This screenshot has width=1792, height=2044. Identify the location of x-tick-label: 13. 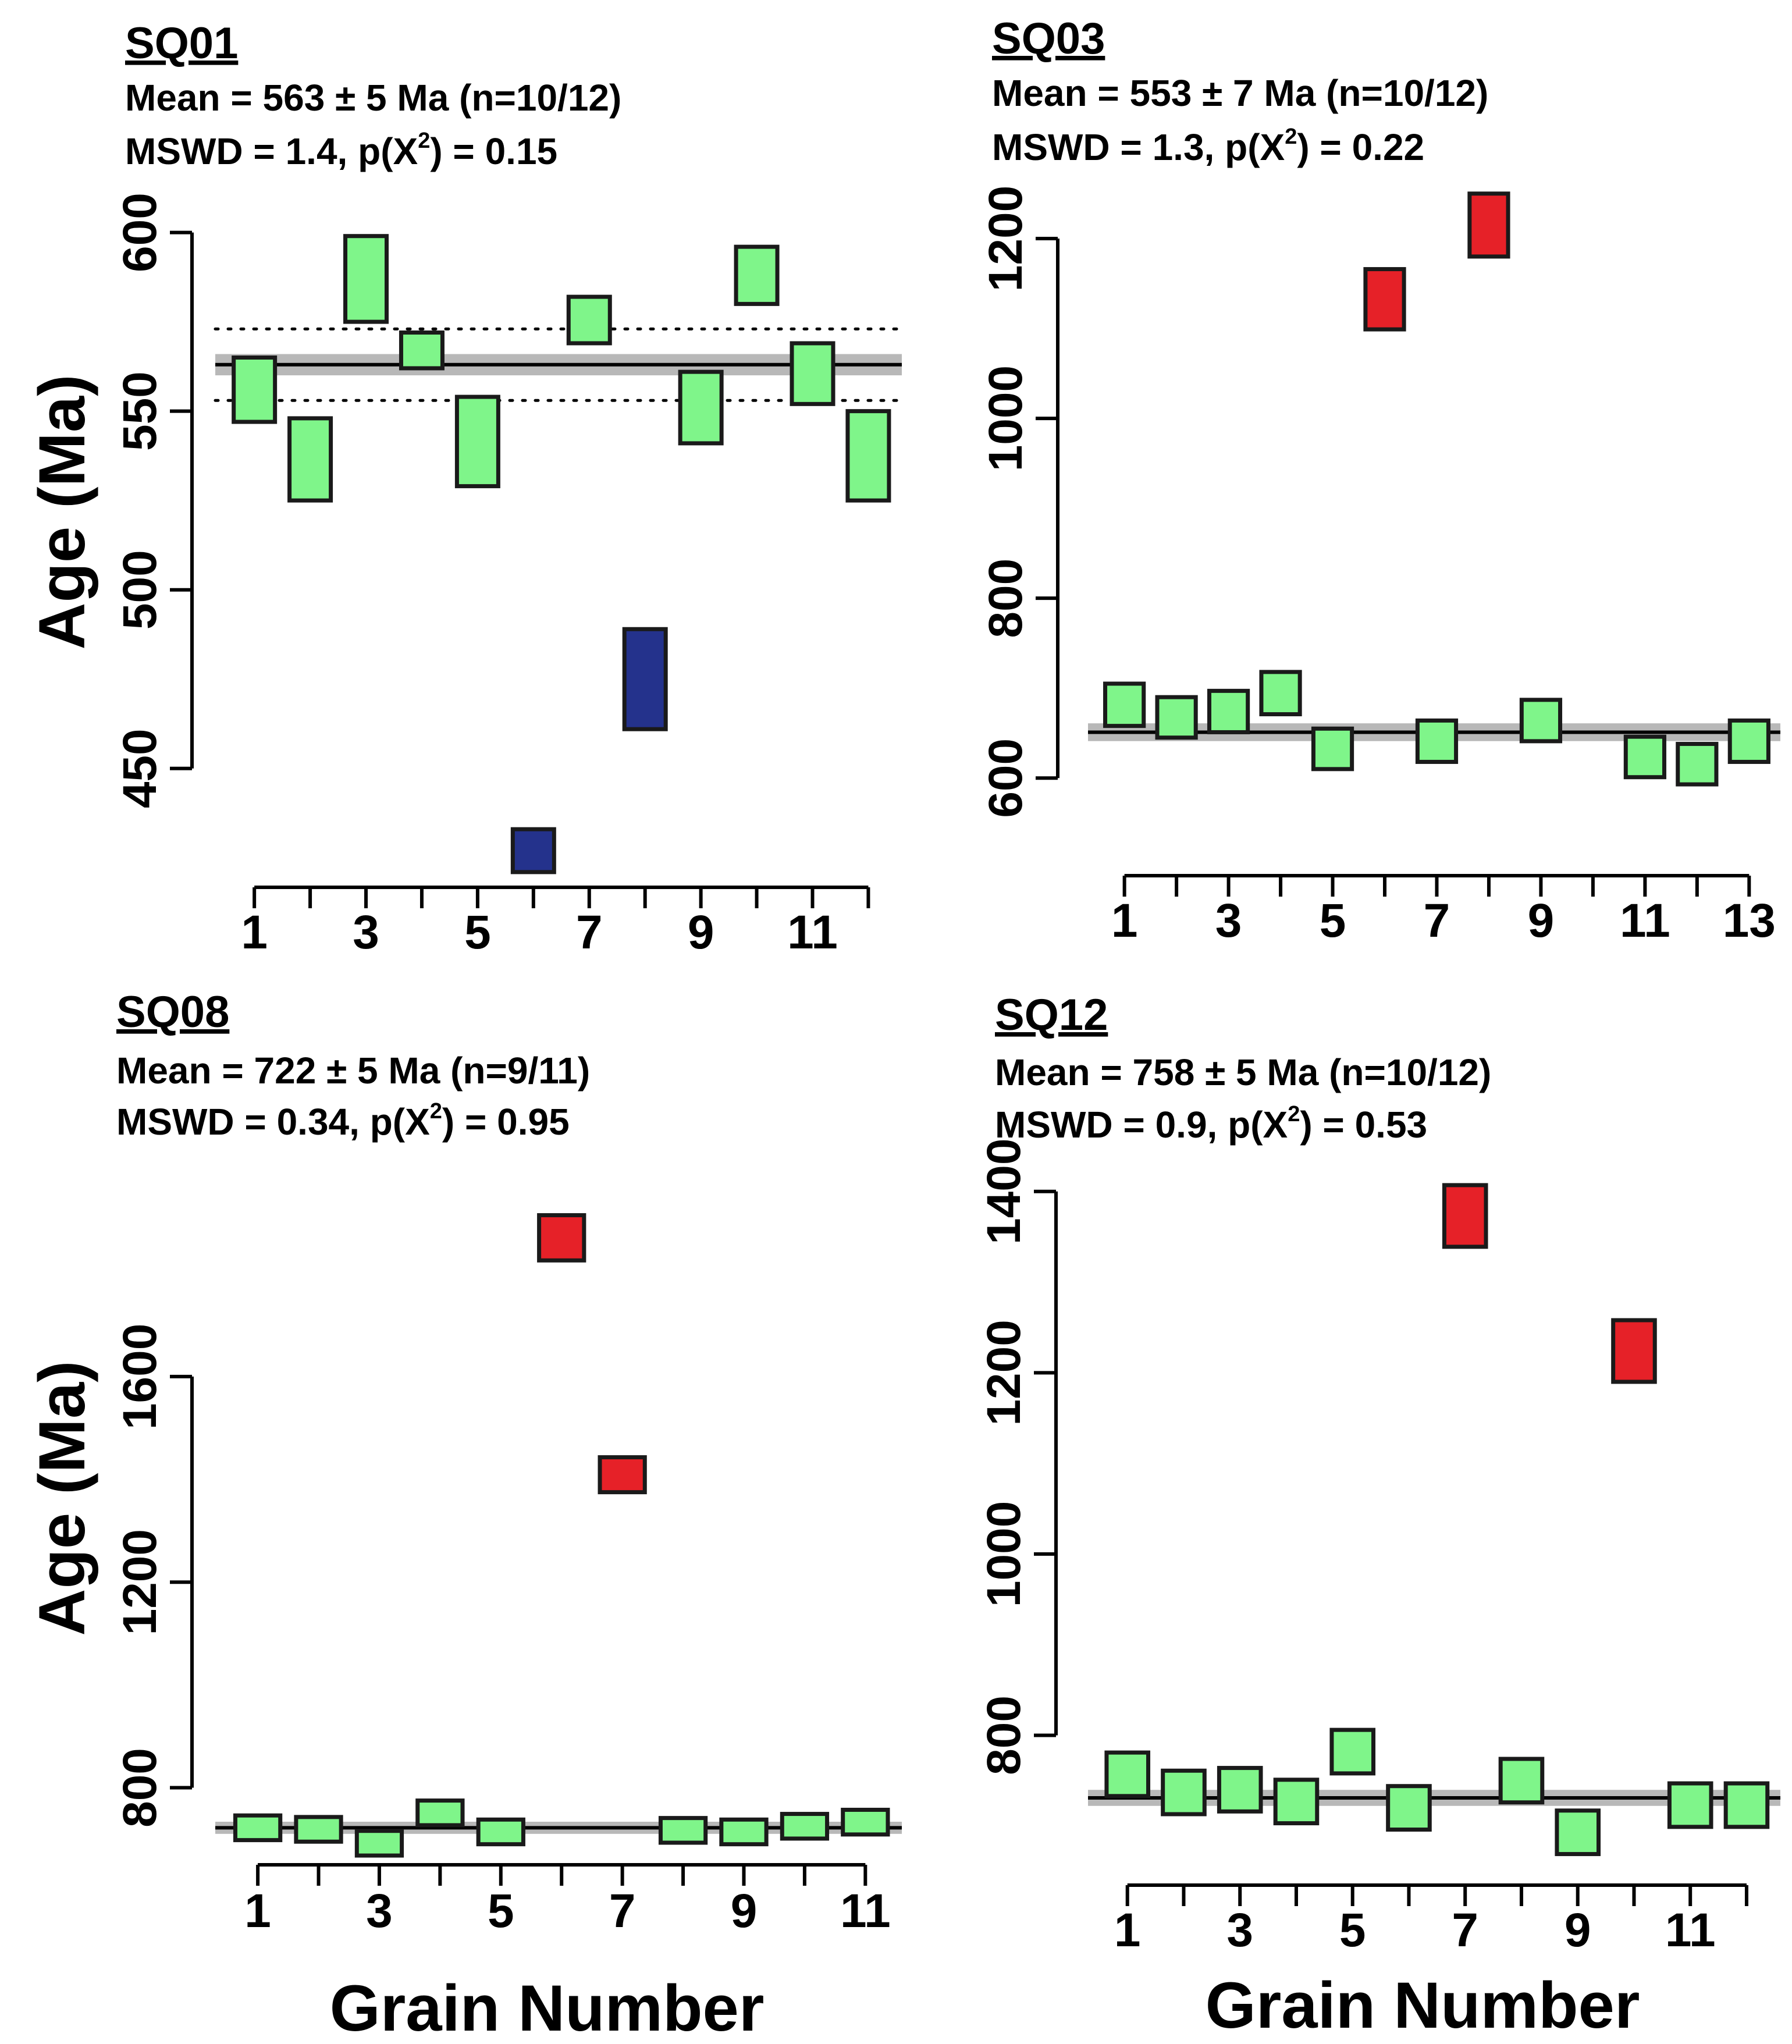
(1749, 920).